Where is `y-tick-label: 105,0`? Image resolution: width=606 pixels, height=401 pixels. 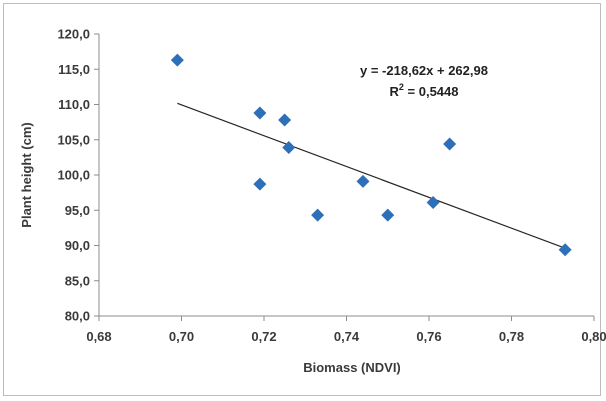 y-tick-label: 105,0 is located at coordinates (73, 139).